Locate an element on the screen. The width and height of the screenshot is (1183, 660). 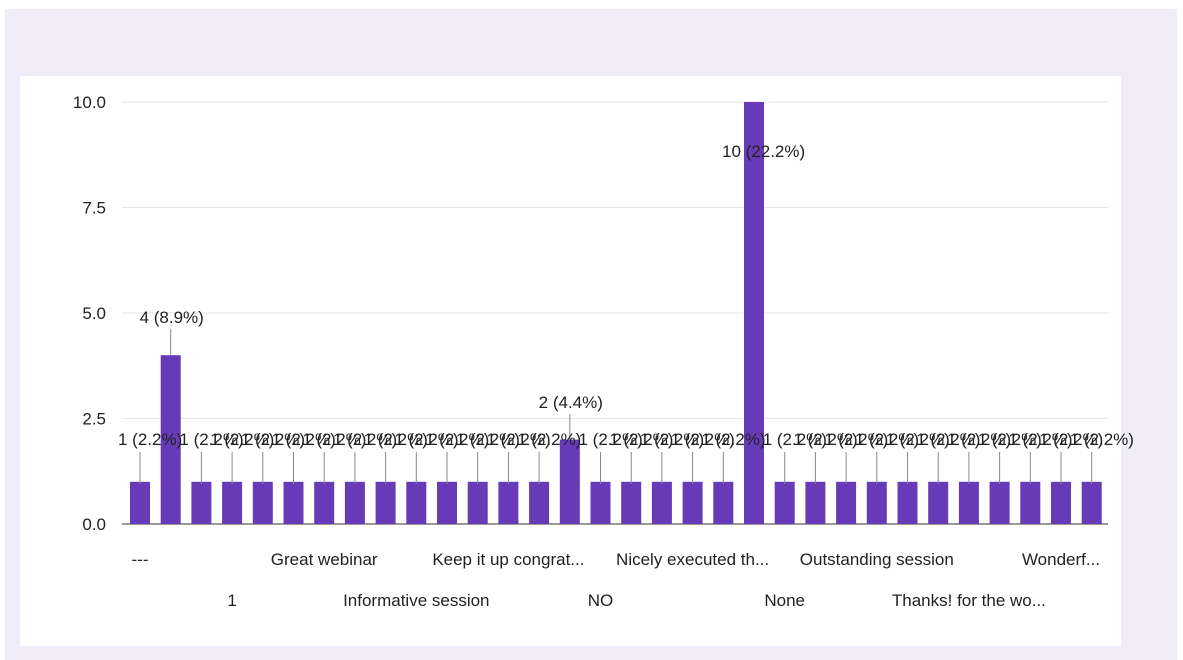
x-axis-label: Outstanding session is located at coordinates (877, 559).